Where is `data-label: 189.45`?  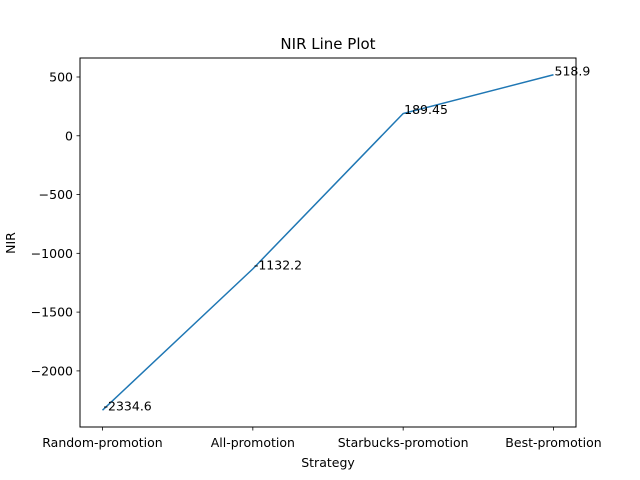
data-label: 189.45 is located at coordinates (426, 109).